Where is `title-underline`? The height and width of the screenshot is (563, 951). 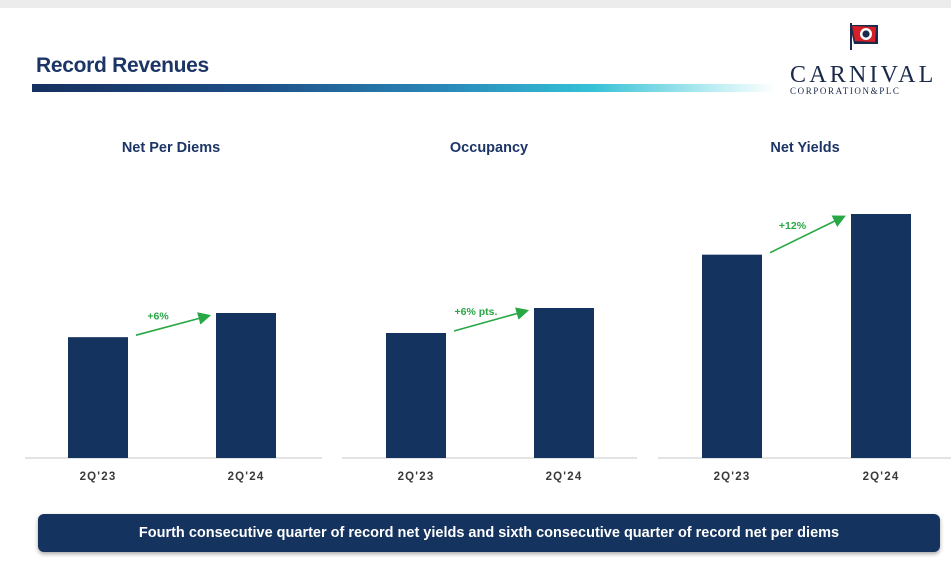
title-underline is located at coordinates (404, 88).